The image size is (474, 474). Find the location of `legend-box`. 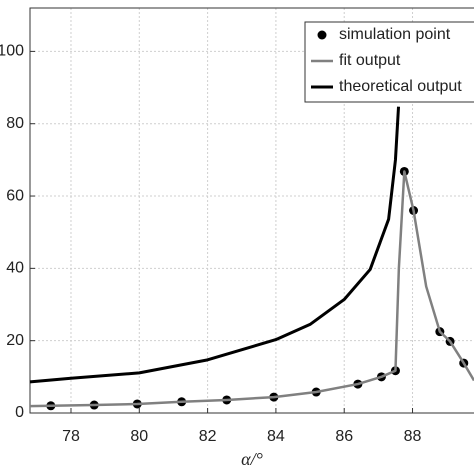

legend-box is located at coordinates (389, 62).